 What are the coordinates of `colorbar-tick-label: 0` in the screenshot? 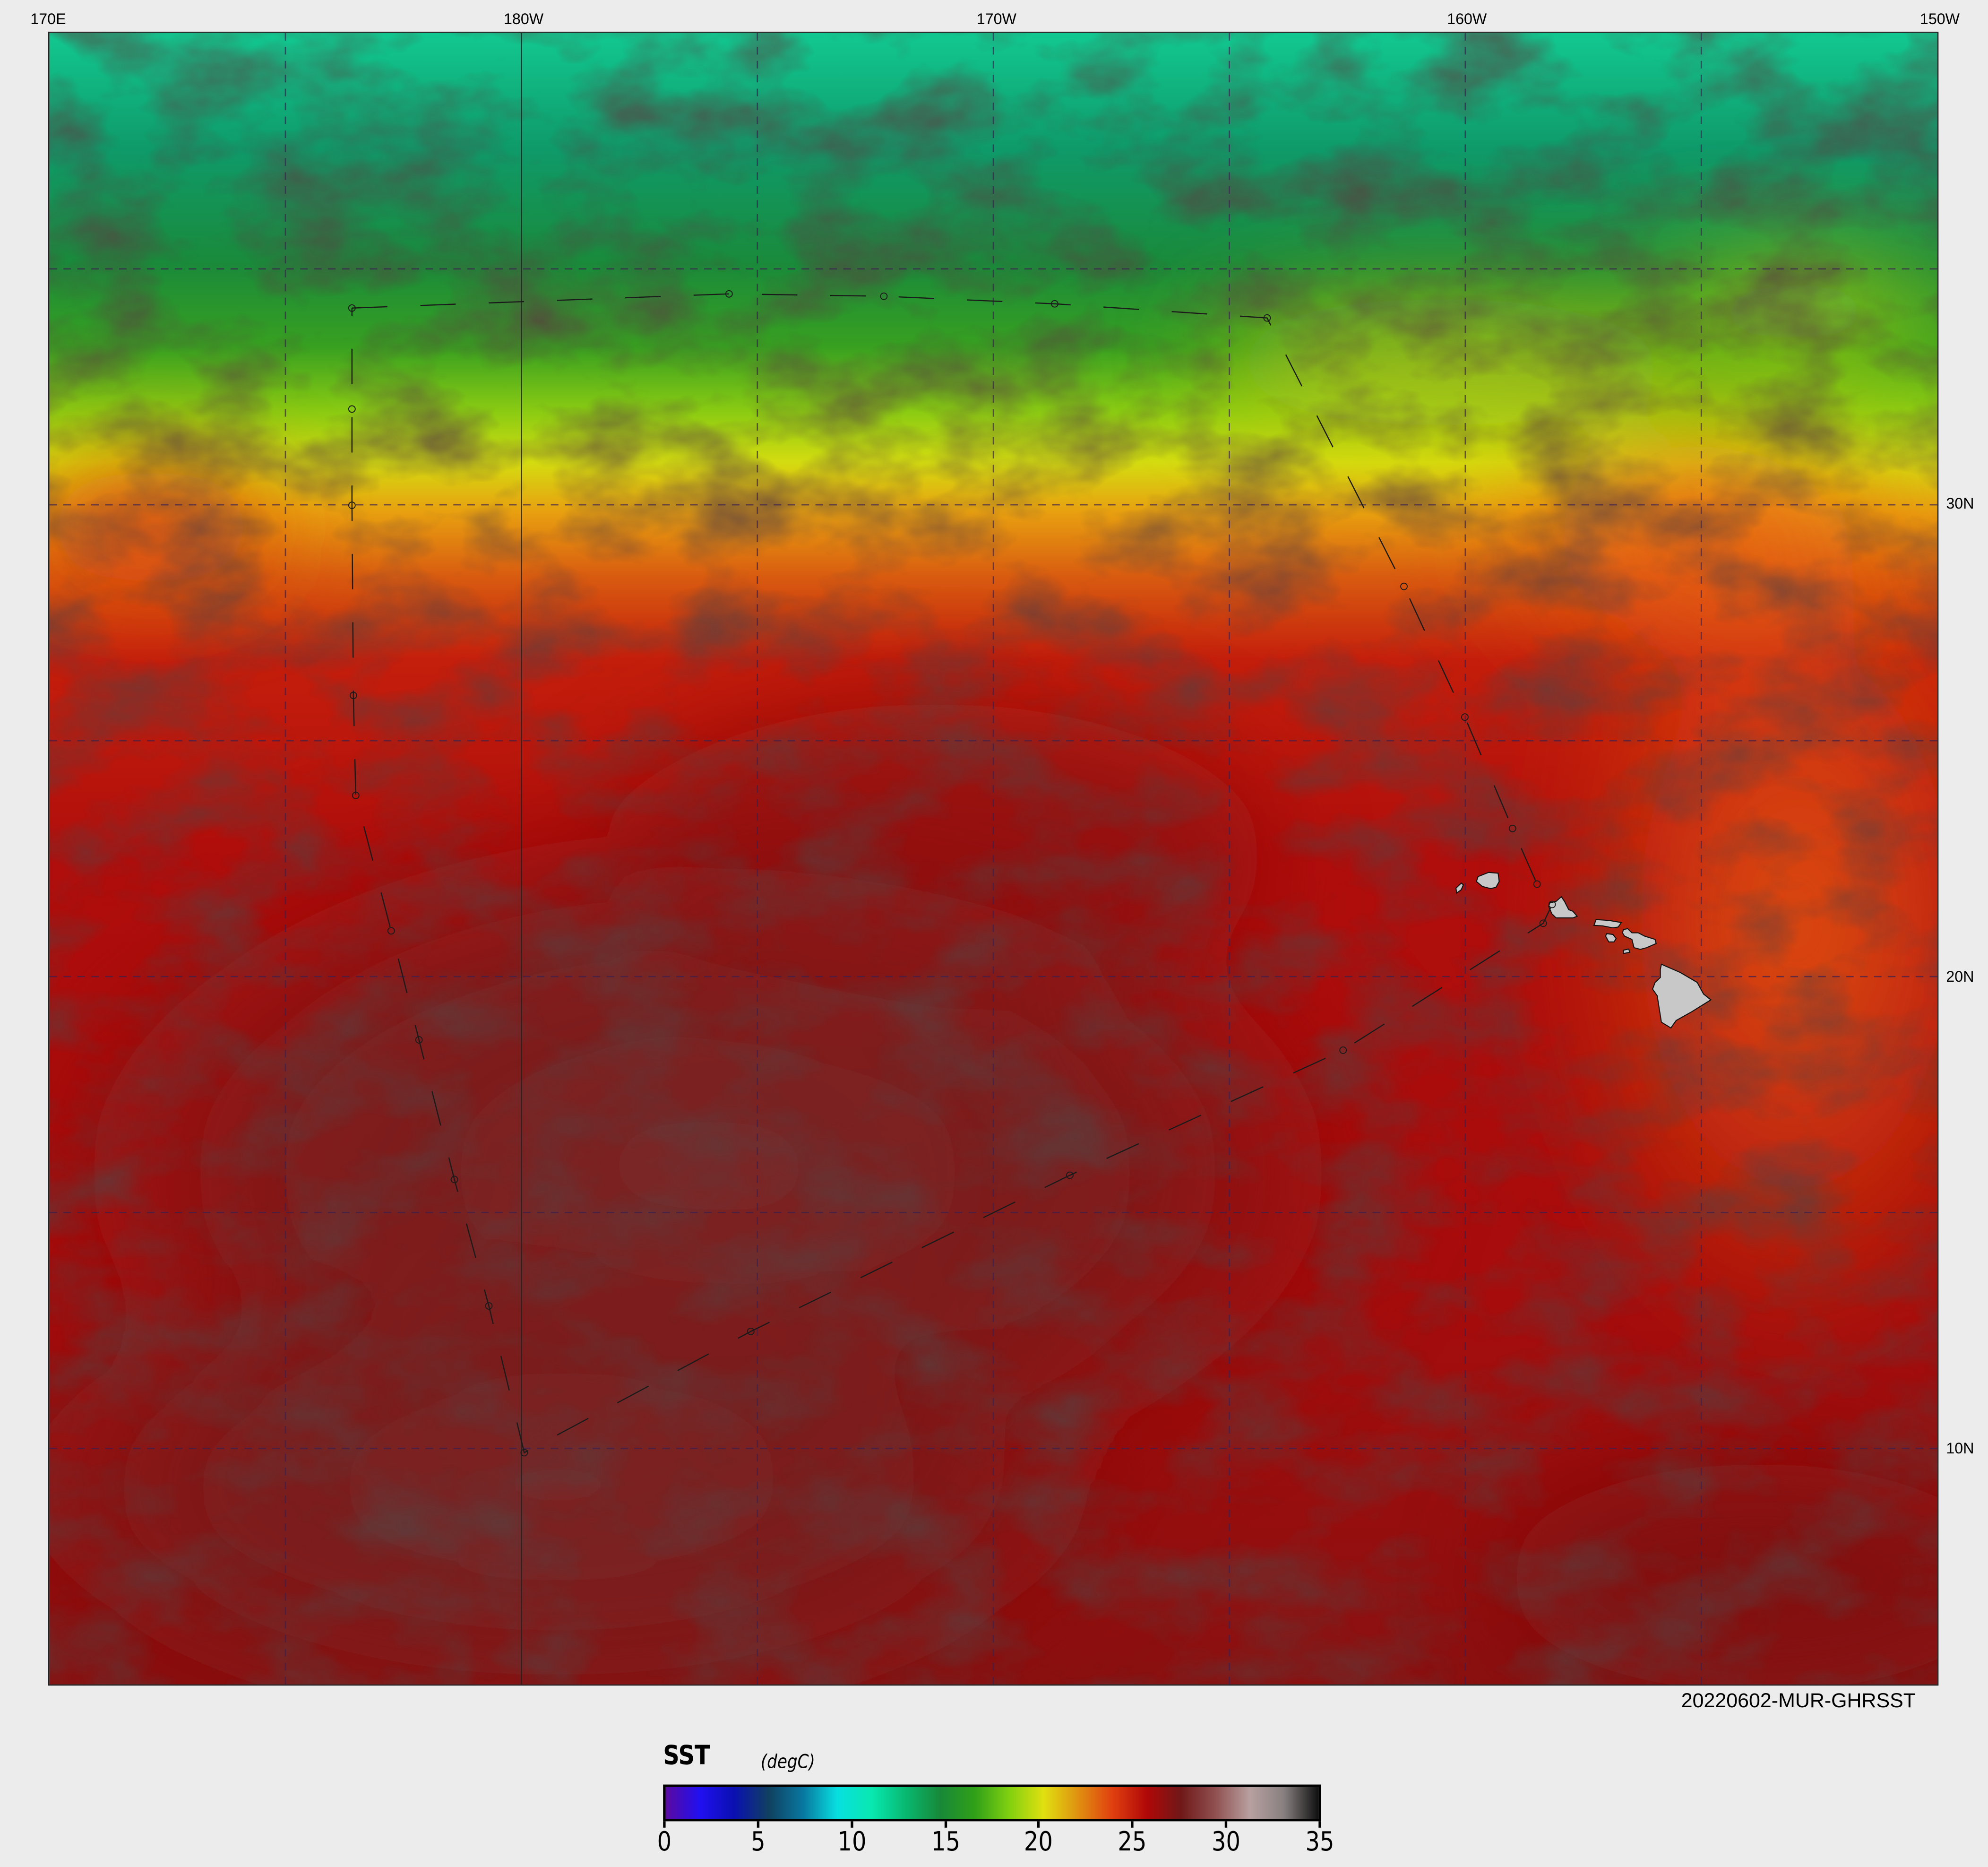 It's located at (664, 1841).